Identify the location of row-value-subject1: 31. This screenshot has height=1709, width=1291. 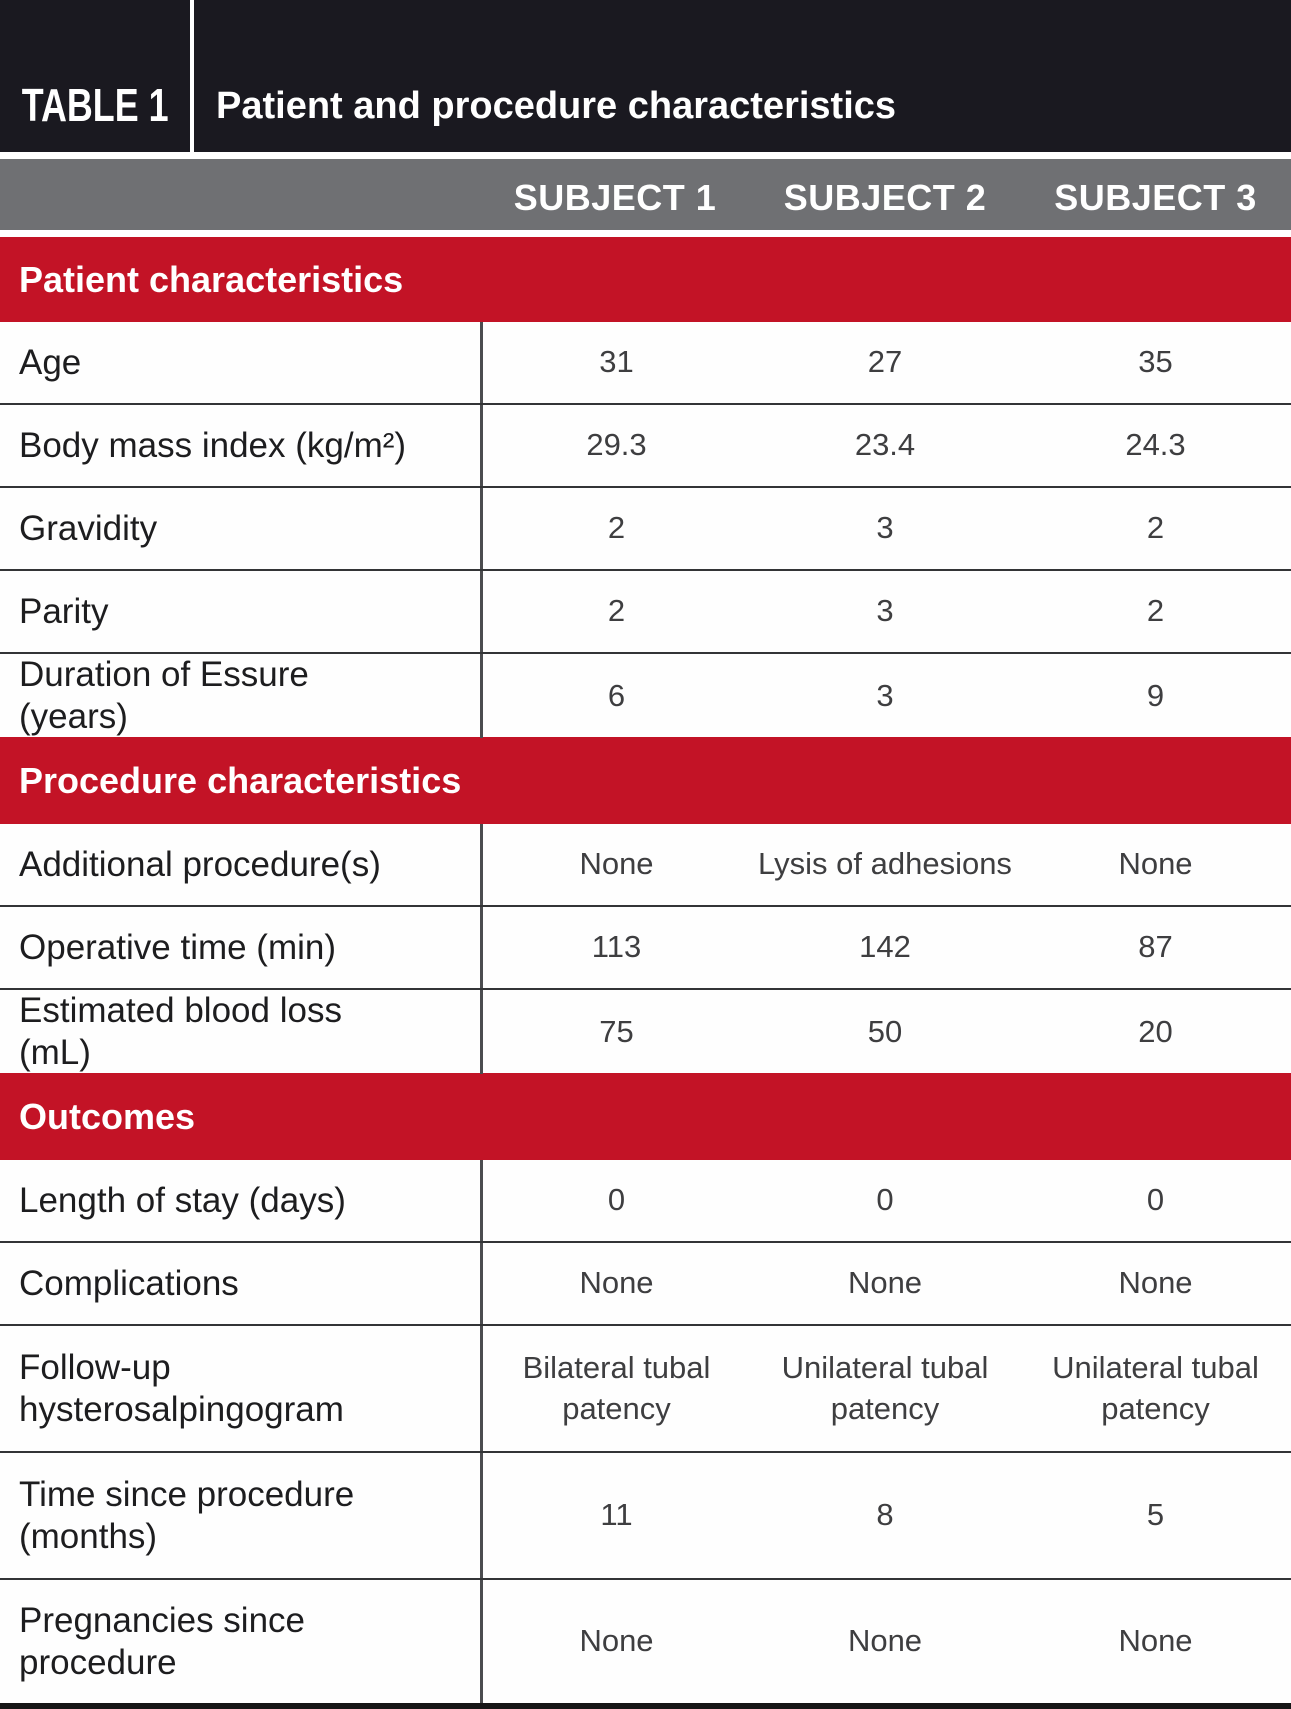
(615, 362).